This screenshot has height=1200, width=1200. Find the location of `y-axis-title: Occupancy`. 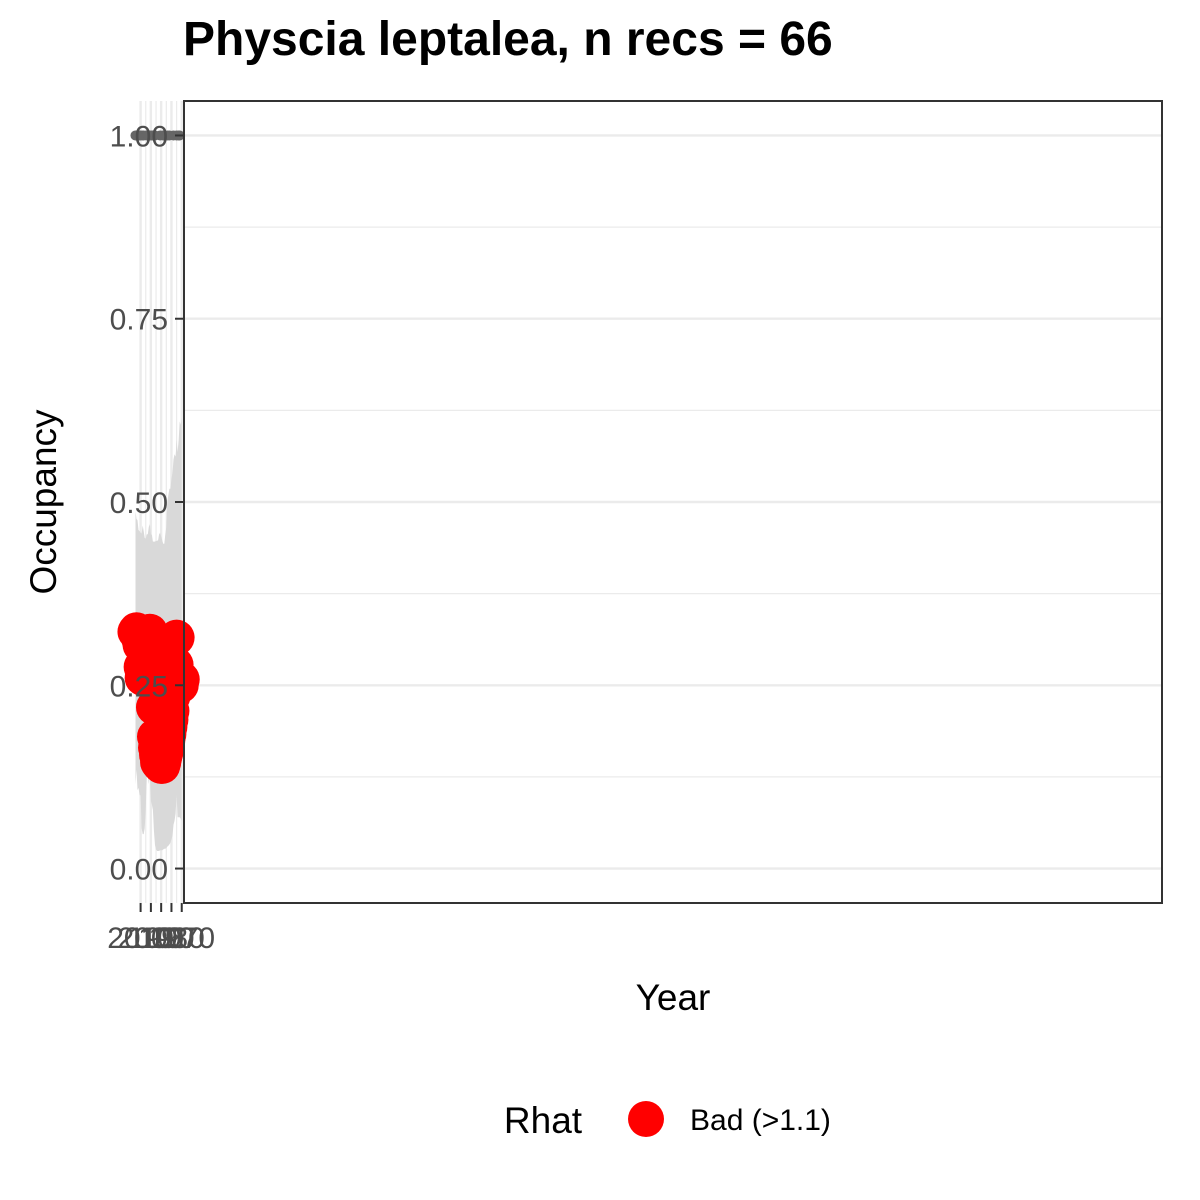

y-axis-title: Occupancy is located at coordinates (43, 502).